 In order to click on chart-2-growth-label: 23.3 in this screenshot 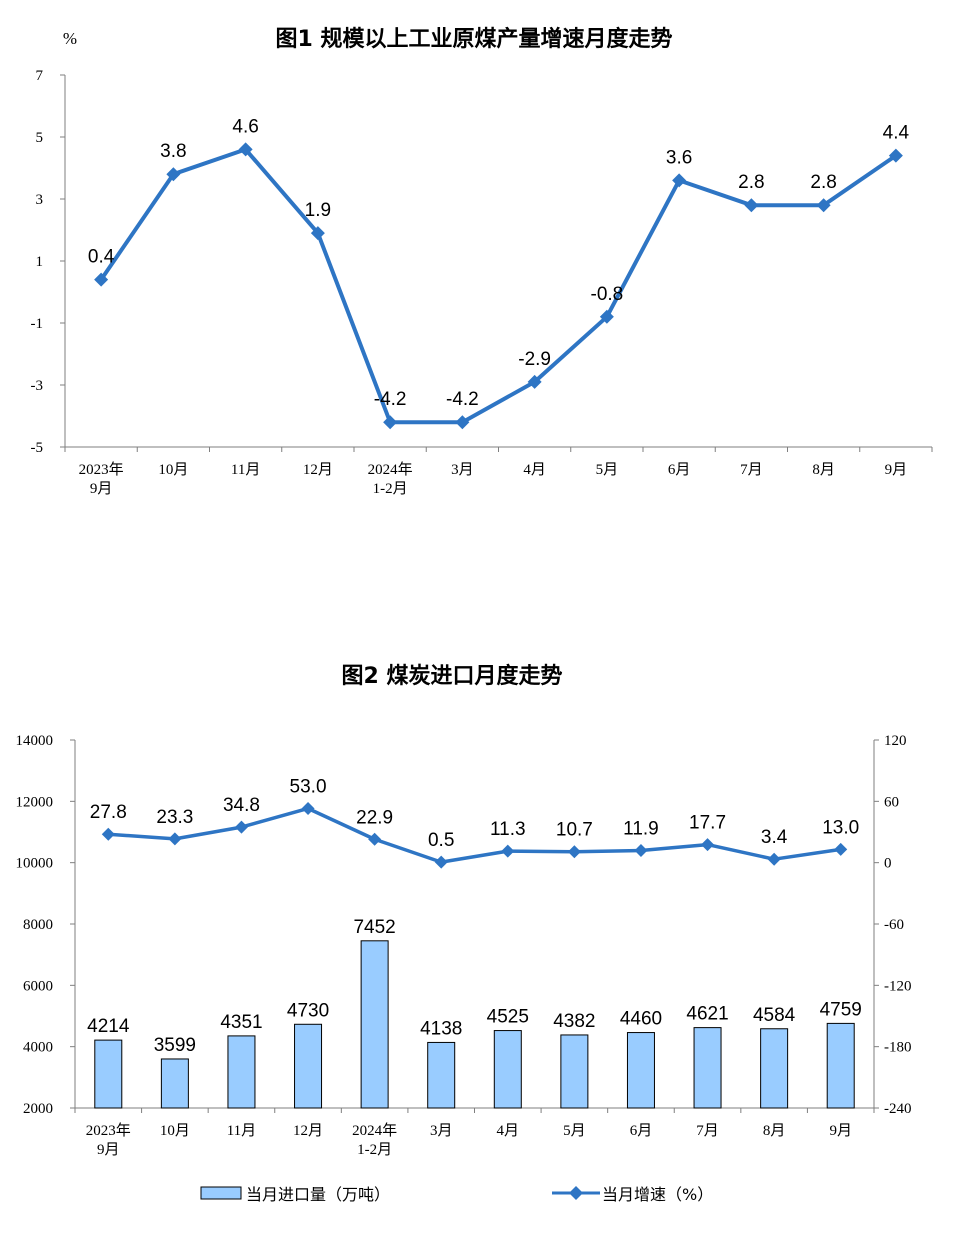, I will do `click(174, 817)`.